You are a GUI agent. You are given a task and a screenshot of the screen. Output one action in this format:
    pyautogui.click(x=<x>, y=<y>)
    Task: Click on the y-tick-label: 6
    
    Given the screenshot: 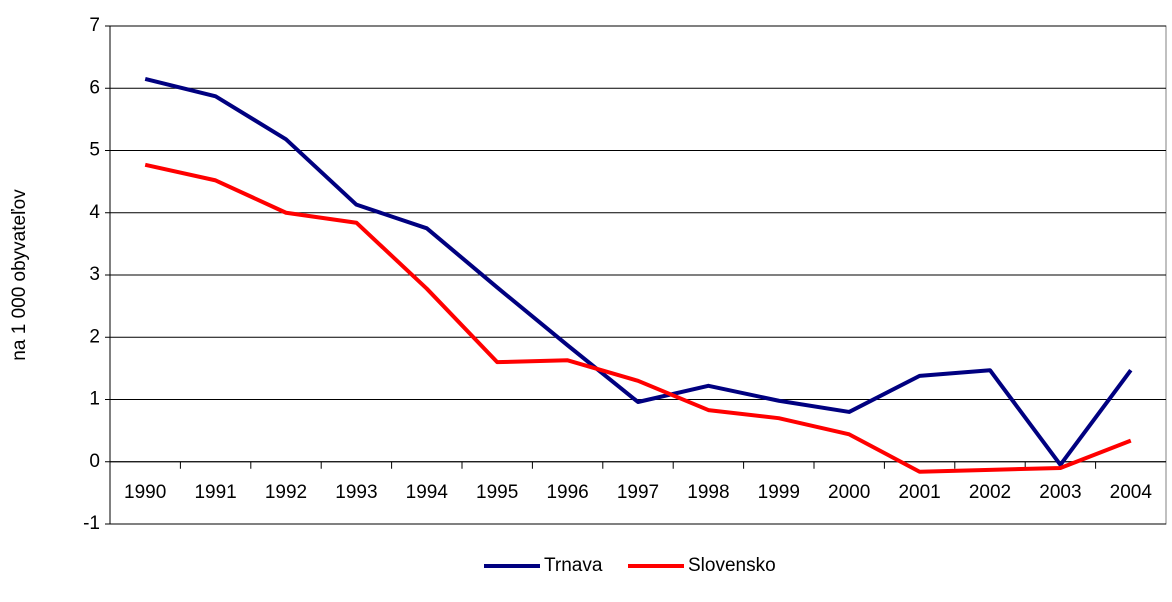 What is the action you would take?
    pyautogui.click(x=94, y=87)
    